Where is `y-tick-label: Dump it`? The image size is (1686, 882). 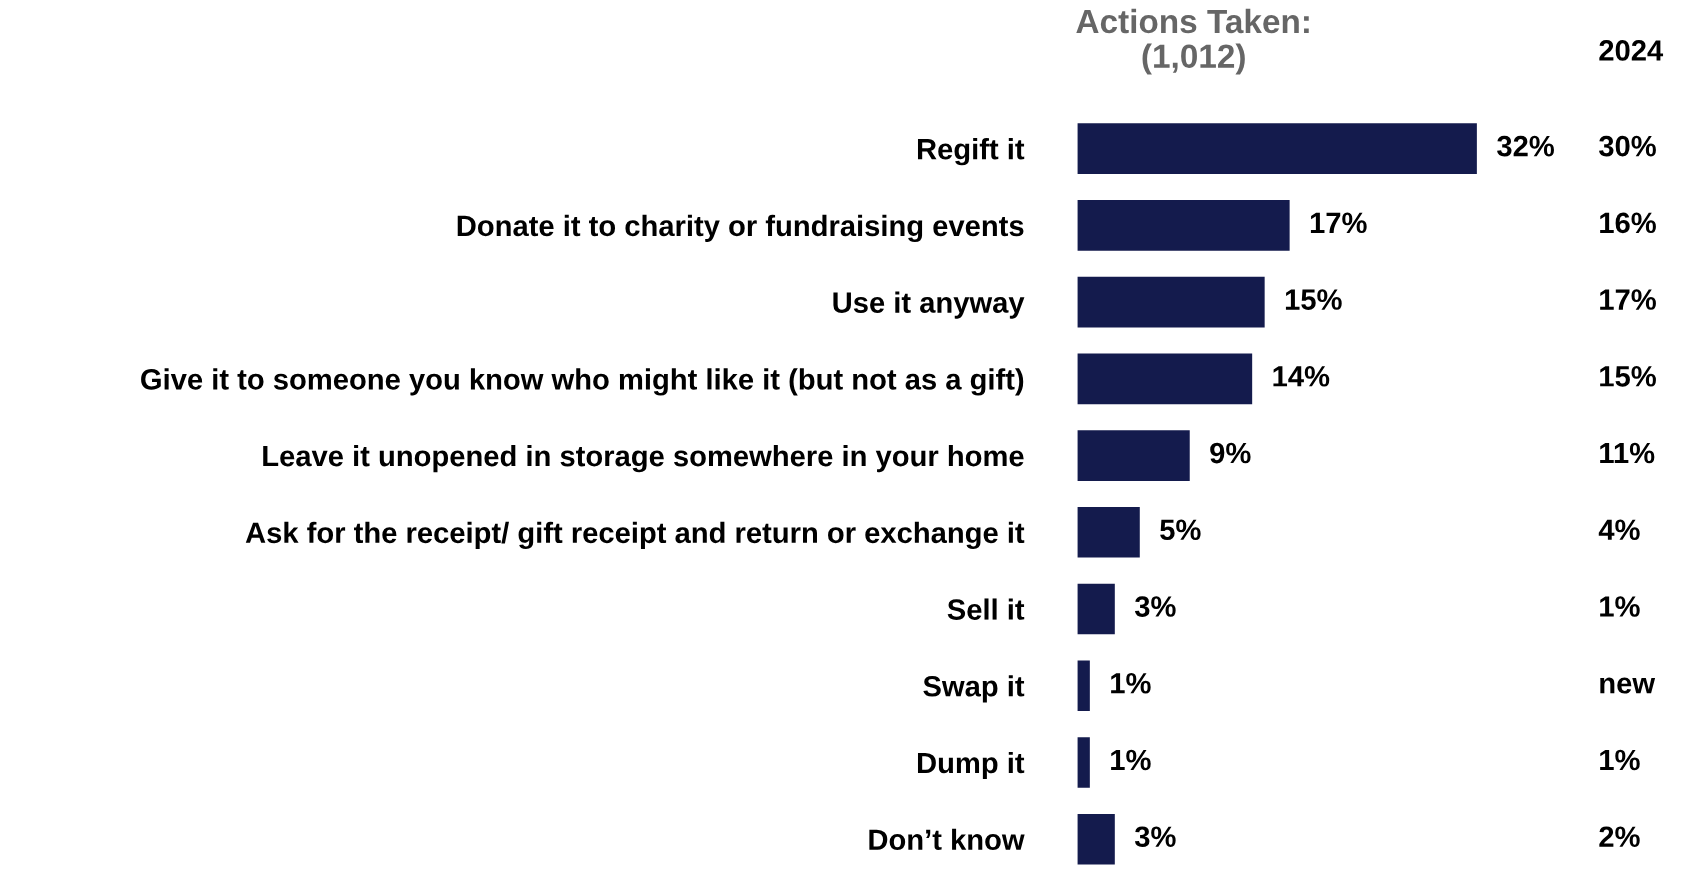 y-tick-label: Dump it is located at coordinates (971, 765).